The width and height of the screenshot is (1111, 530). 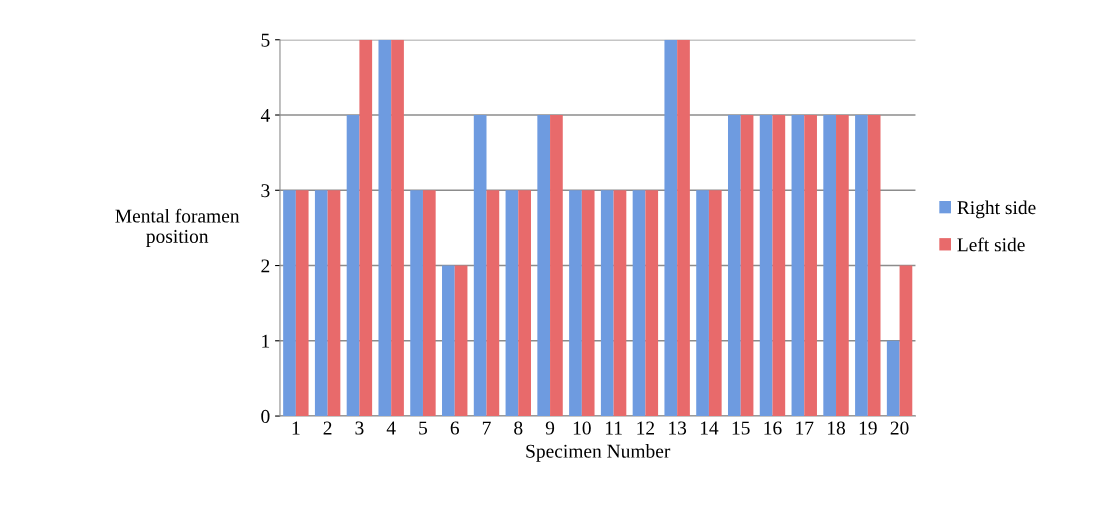 I want to click on x-tick-label: 9, so click(x=550, y=428).